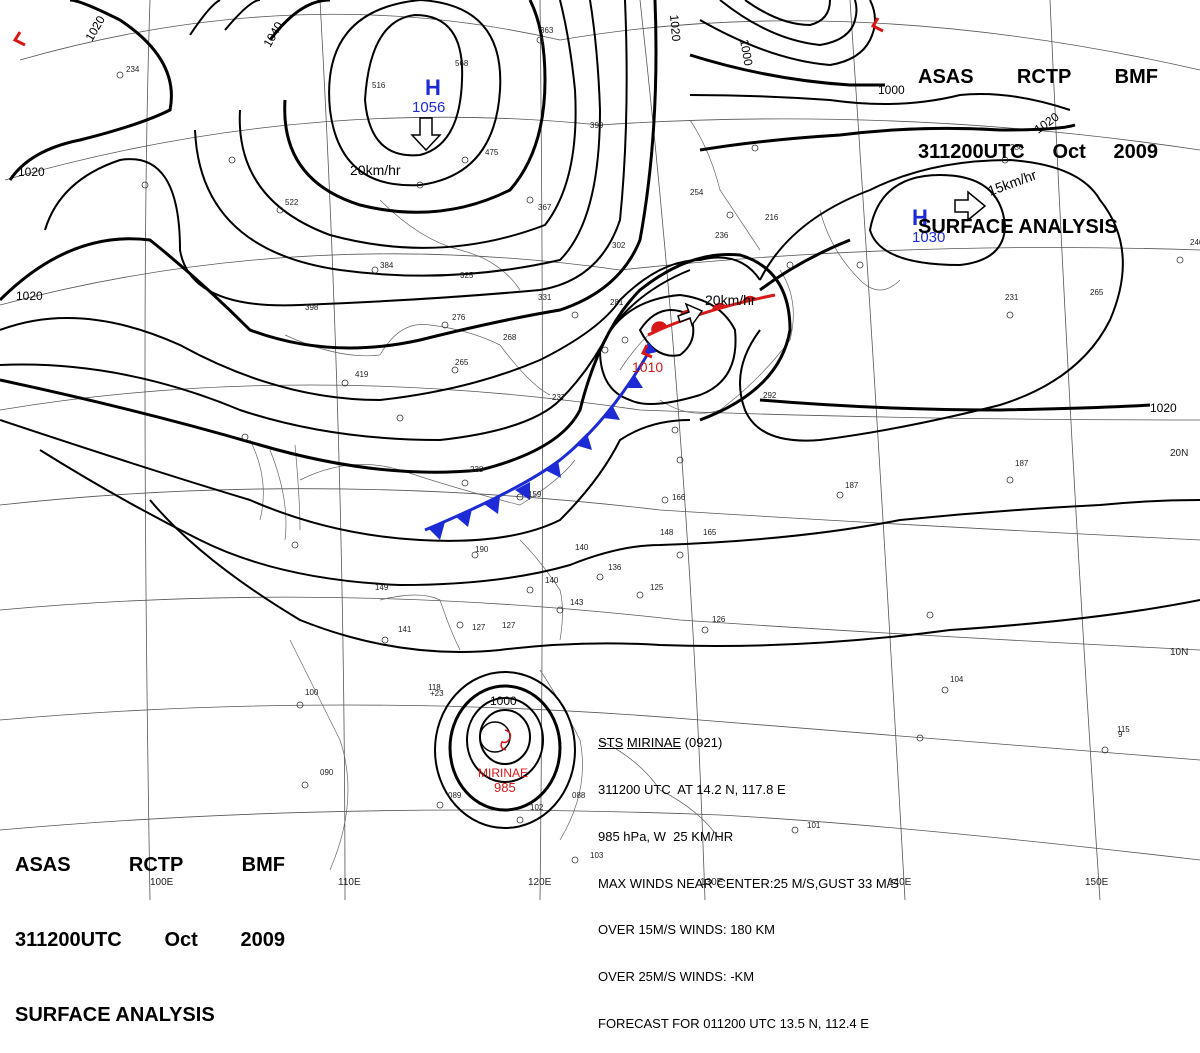 The image size is (1200, 1053). I want to click on longitude-label: 150E, so click(1097, 882).